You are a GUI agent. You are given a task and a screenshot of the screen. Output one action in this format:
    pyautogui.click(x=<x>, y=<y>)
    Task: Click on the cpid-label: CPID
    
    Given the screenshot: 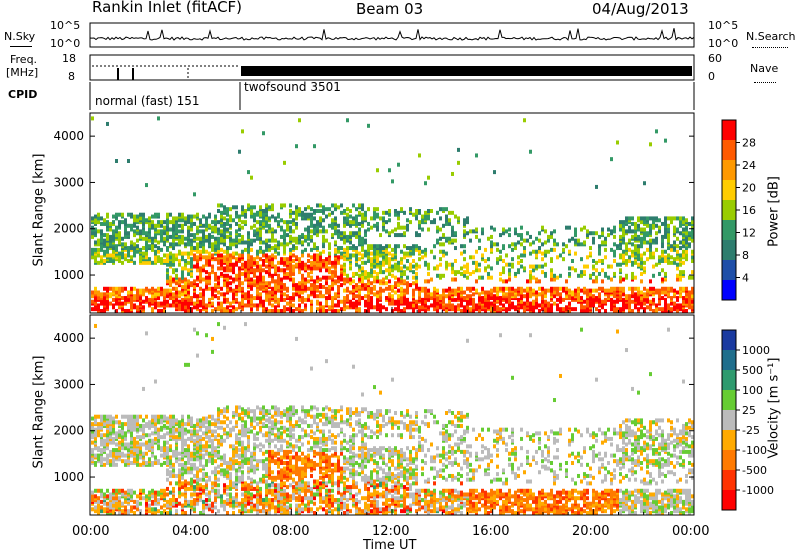 What is the action you would take?
    pyautogui.click(x=23, y=94)
    